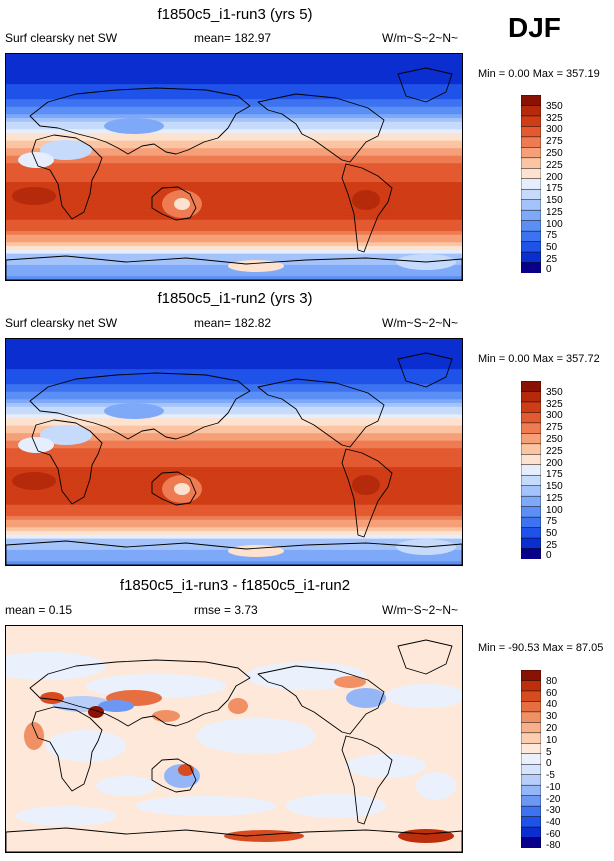 The width and height of the screenshot is (614, 861). Describe the element at coordinates (553, 822) in the screenshot. I see `cb3-tick: -40` at that location.